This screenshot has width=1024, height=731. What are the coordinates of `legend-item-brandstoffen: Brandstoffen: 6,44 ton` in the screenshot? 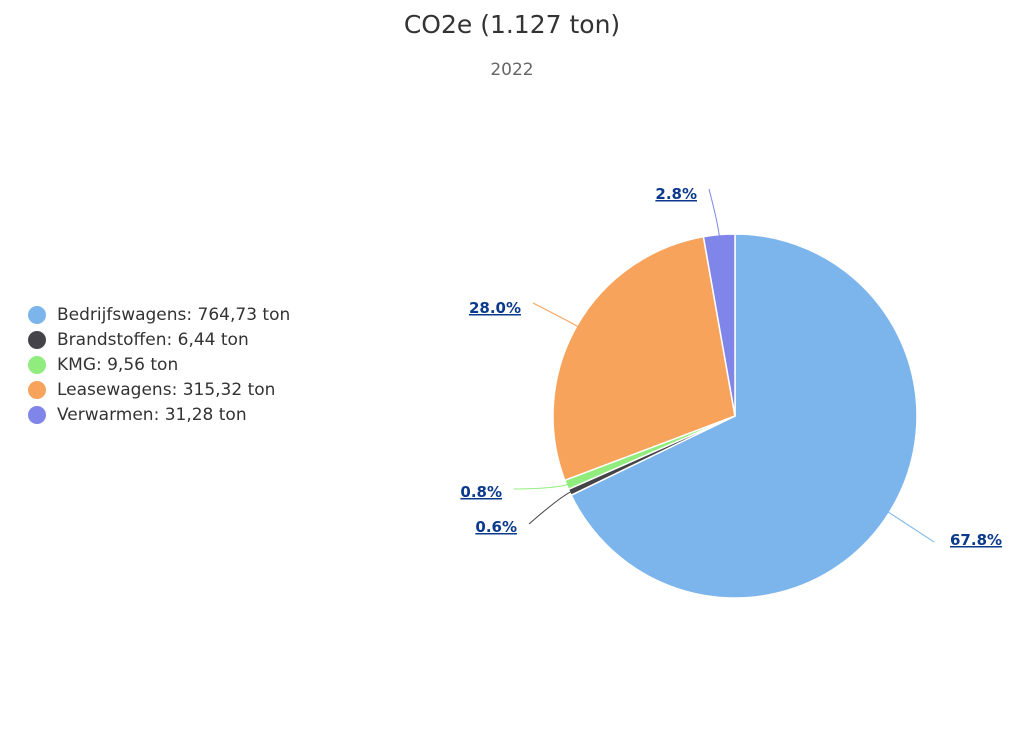 It's located at (159, 339).